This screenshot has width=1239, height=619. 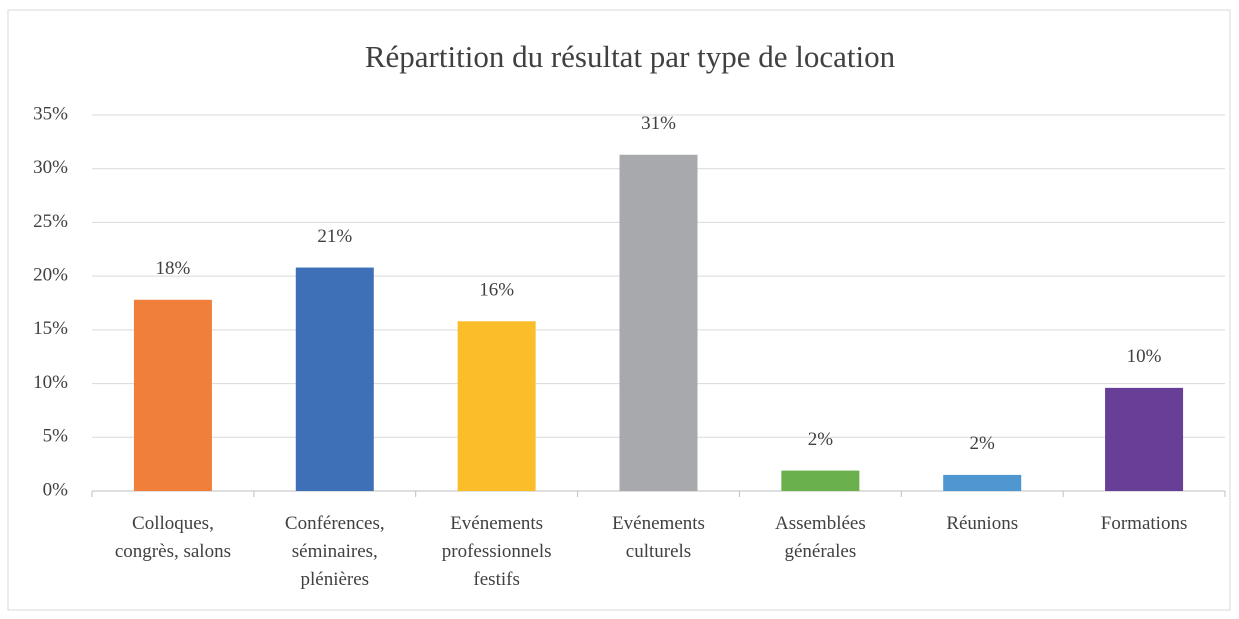 What do you see at coordinates (56, 436) in the screenshot?
I see `y-tick-label: 5%` at bounding box center [56, 436].